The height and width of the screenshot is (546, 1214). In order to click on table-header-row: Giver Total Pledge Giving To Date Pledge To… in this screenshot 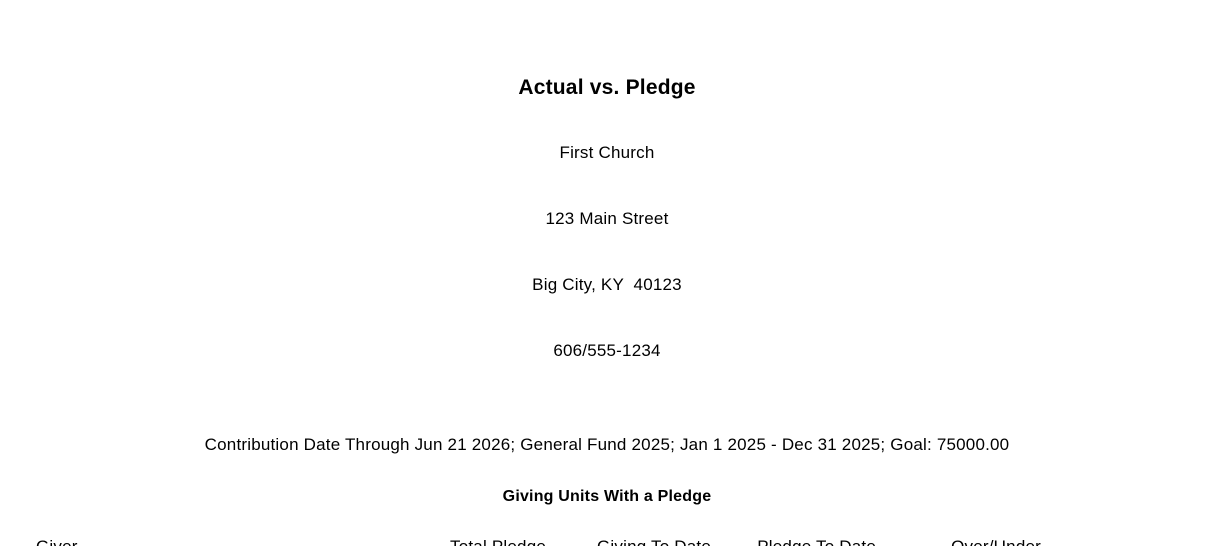, I will do `click(548, 540)`.